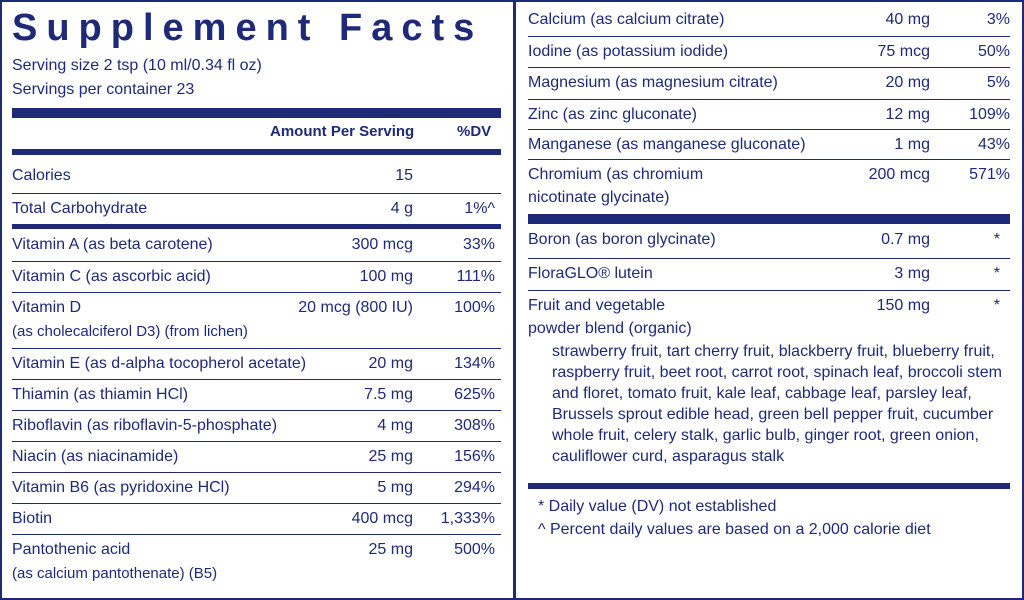  I want to click on nutrient-name: Chromium (as chromium, so click(616, 174).